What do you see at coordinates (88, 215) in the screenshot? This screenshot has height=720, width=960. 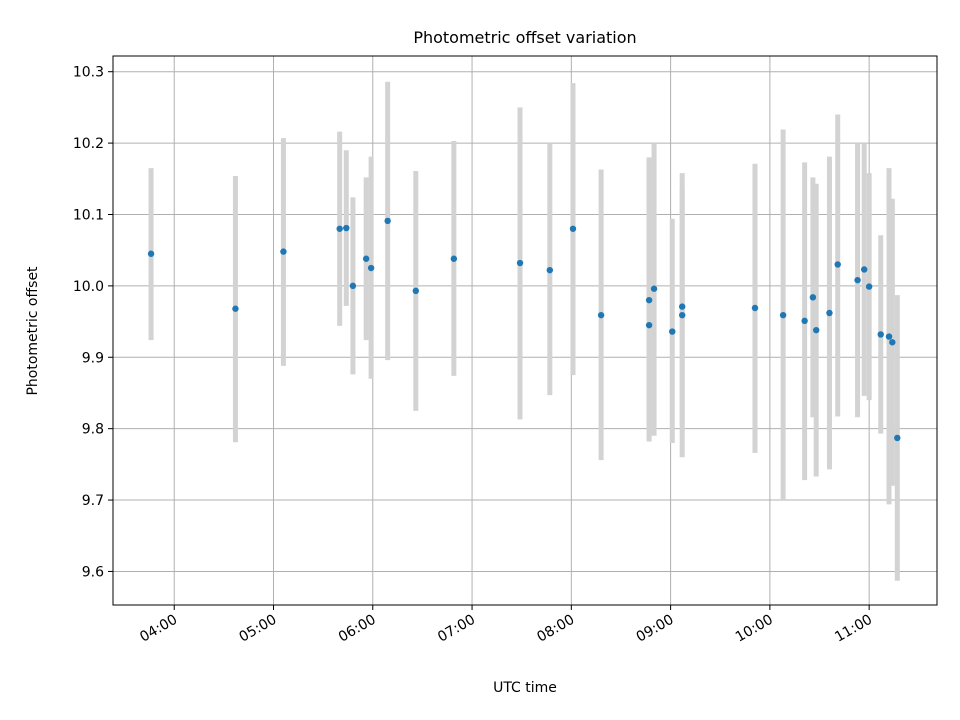 I see `y-tick-label: 10.1` at bounding box center [88, 215].